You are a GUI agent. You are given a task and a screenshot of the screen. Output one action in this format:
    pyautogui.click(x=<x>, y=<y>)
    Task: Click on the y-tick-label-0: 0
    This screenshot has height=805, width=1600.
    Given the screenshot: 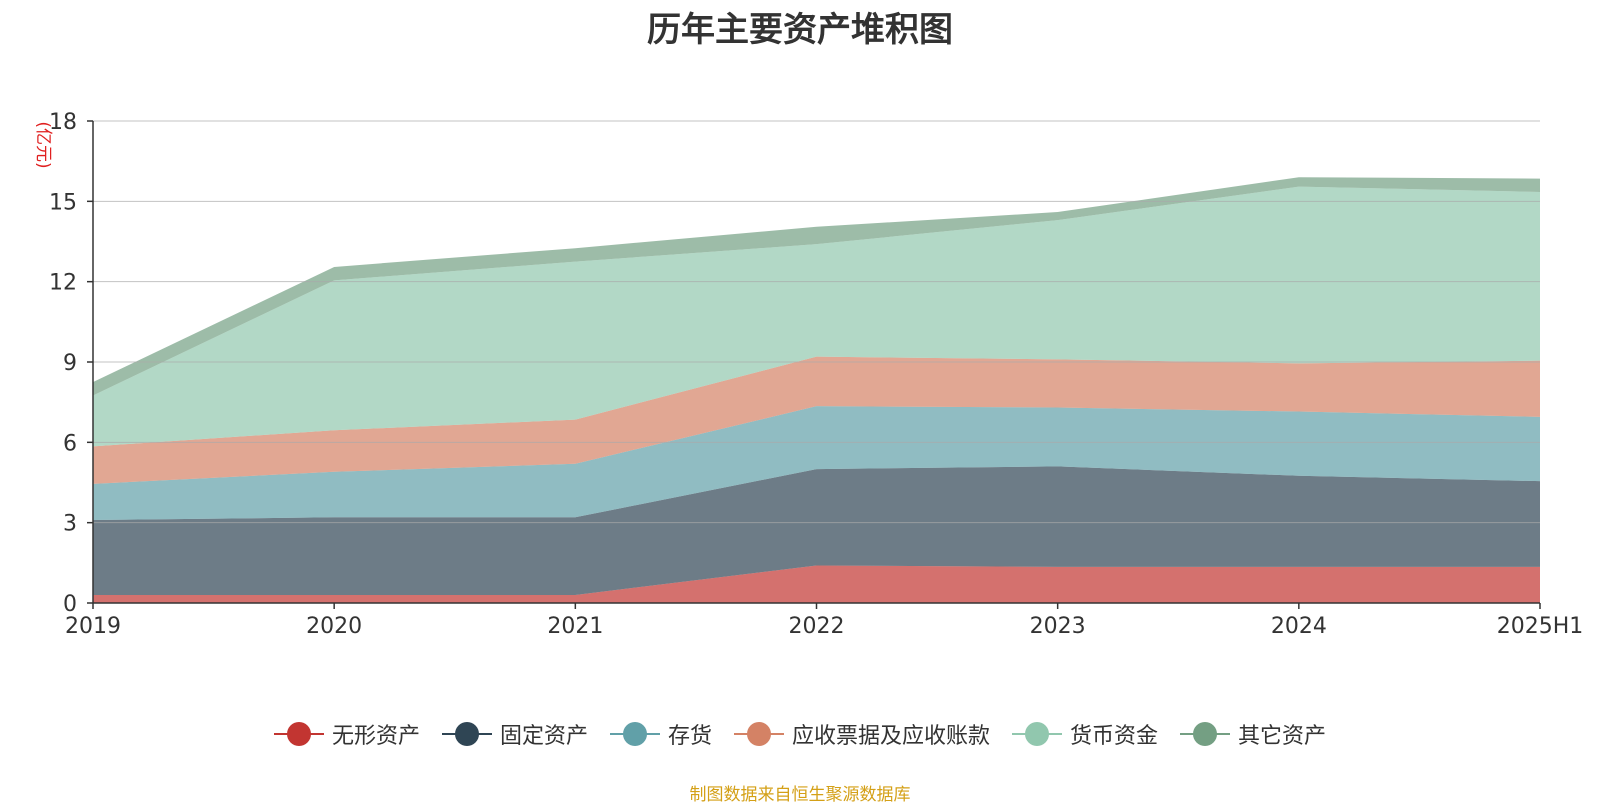 What is the action you would take?
    pyautogui.click(x=70, y=604)
    